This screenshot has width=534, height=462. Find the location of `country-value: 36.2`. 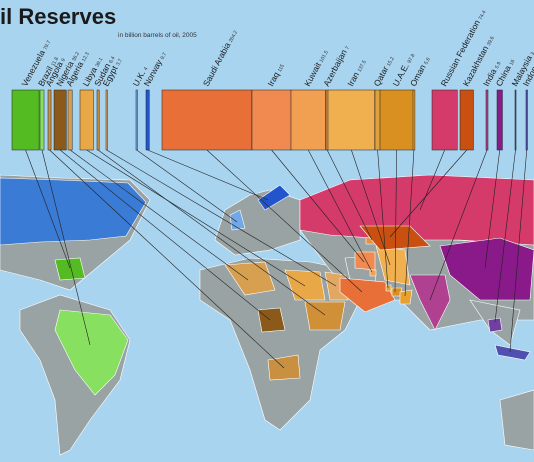

country-value: 36.2 is located at coordinates (76, 57).